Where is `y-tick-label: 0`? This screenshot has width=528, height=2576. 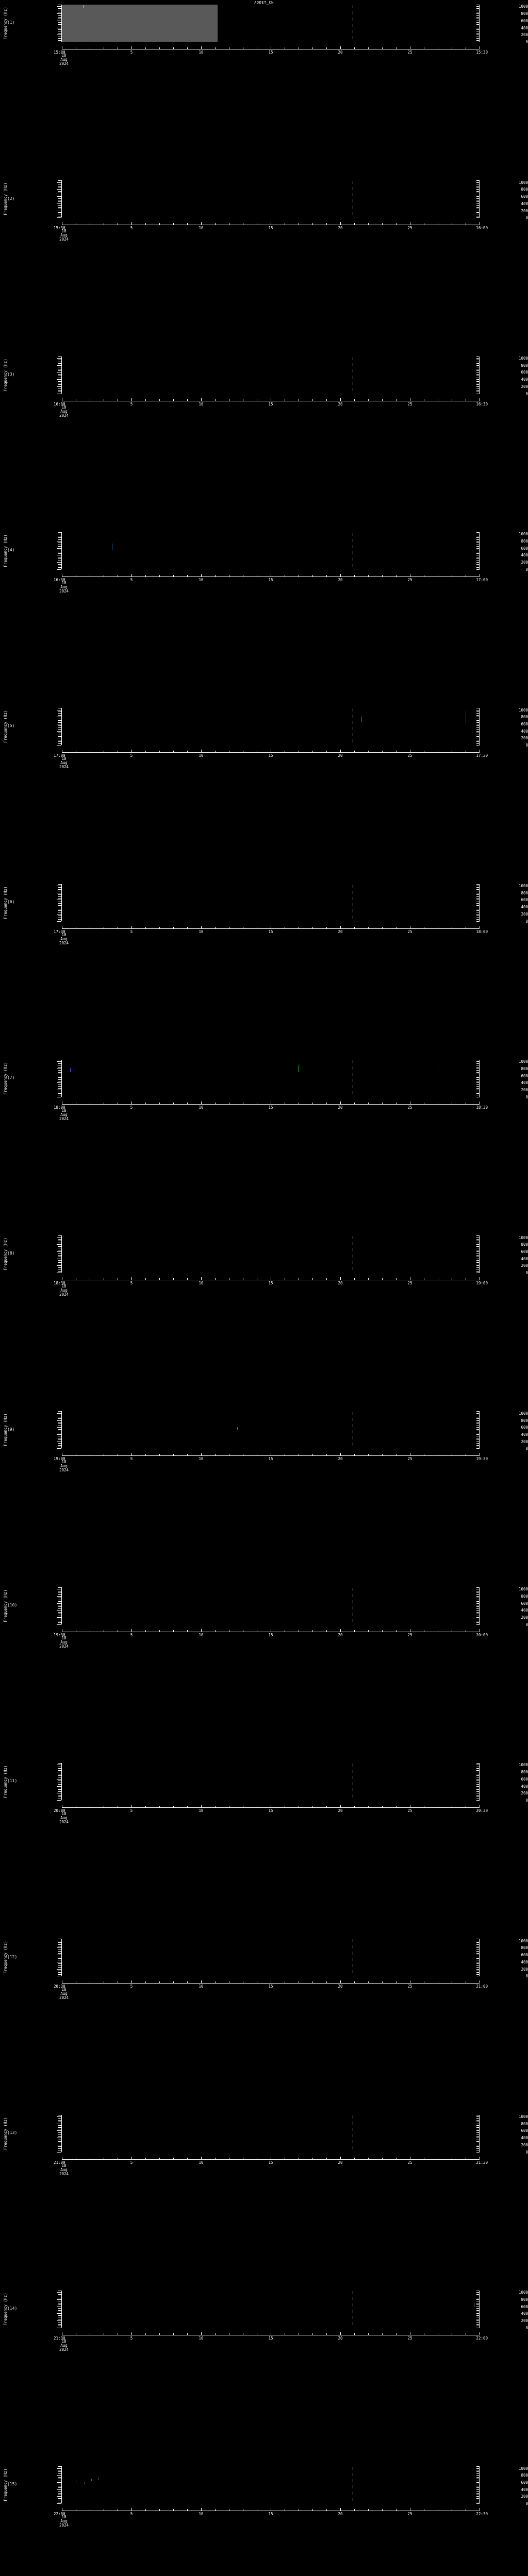 y-tick-label: 0 is located at coordinates (526, 1800).